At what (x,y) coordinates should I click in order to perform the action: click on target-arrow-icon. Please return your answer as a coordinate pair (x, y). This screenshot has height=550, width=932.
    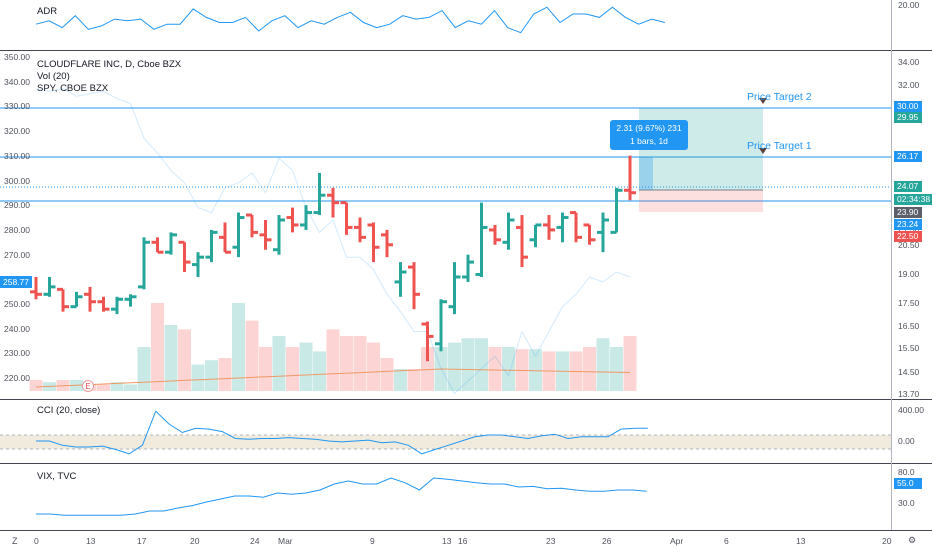
    Looking at the image, I should click on (763, 151).